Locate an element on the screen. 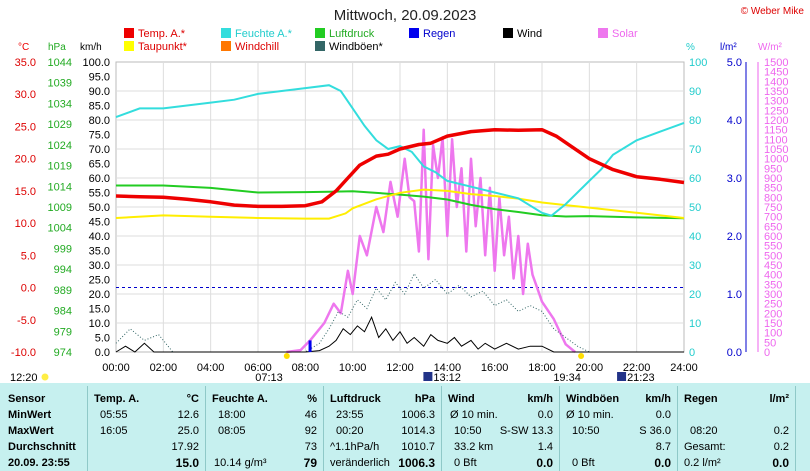 The height and width of the screenshot is (471, 810). gust-min-label: Ø 10 min. is located at coordinates (590, 415).